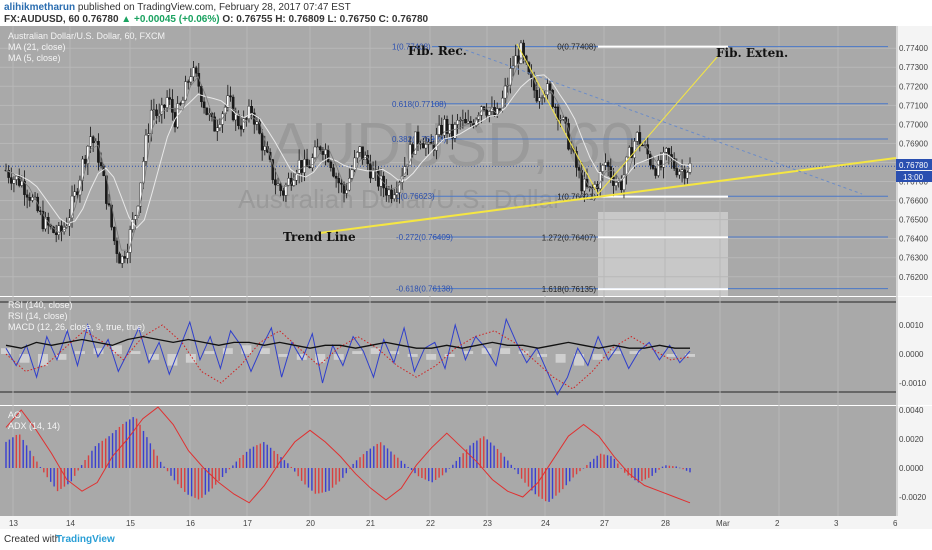 The image size is (932, 550). I want to click on price-tick-label: 0.76700, so click(913, 182).